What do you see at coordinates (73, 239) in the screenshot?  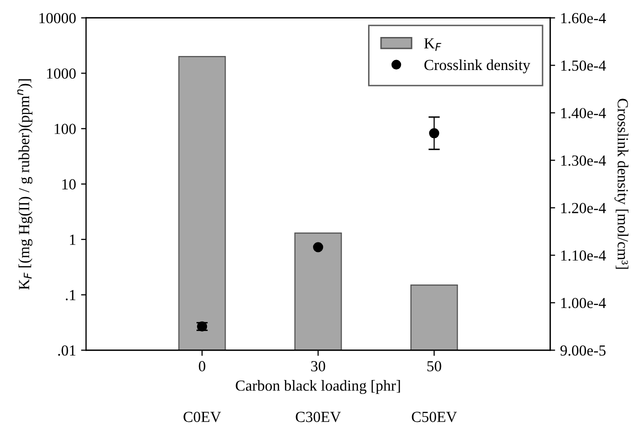 I see `y-tick-label: 1` at bounding box center [73, 239].